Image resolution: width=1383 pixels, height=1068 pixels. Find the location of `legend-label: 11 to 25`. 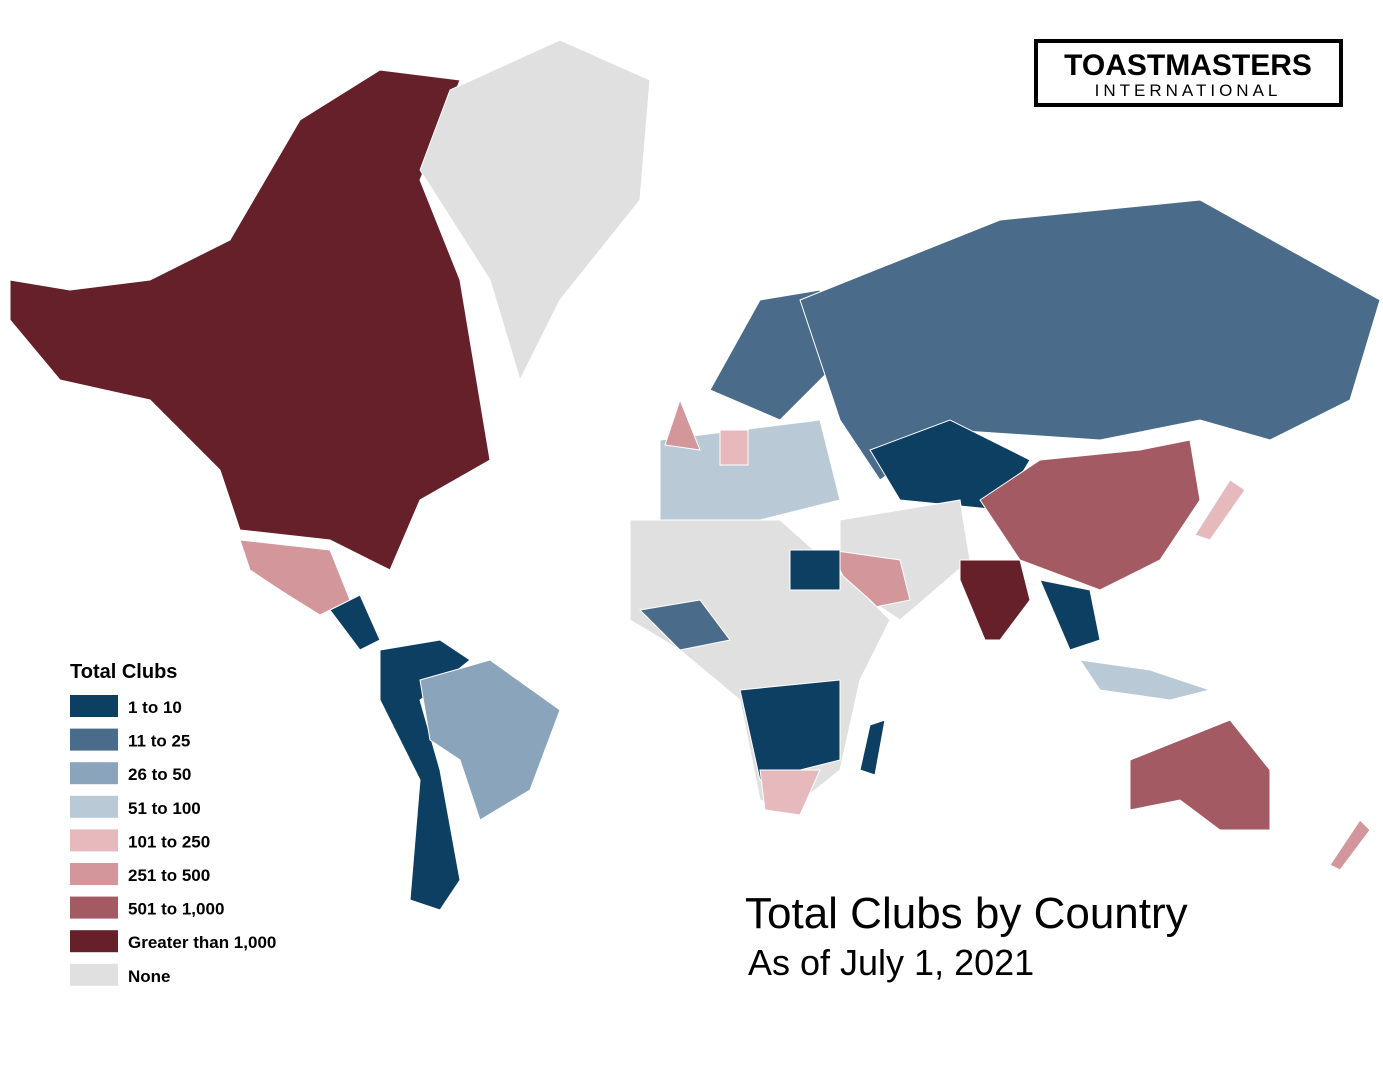

legend-label: 11 to 25 is located at coordinates (159, 741).